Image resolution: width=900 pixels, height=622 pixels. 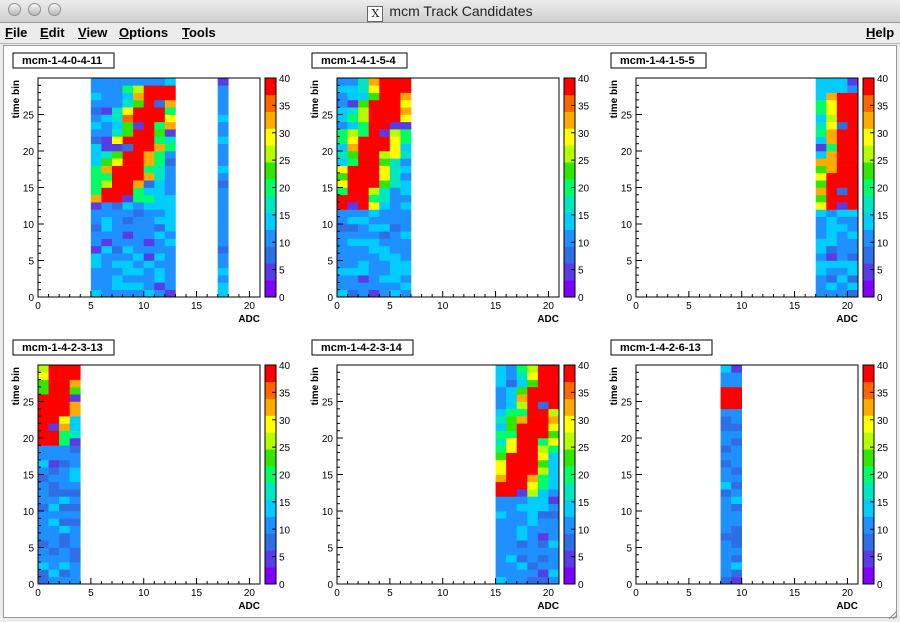 What do you see at coordinates (581, 558) in the screenshot?
I see `z-tick-label: 5` at bounding box center [581, 558].